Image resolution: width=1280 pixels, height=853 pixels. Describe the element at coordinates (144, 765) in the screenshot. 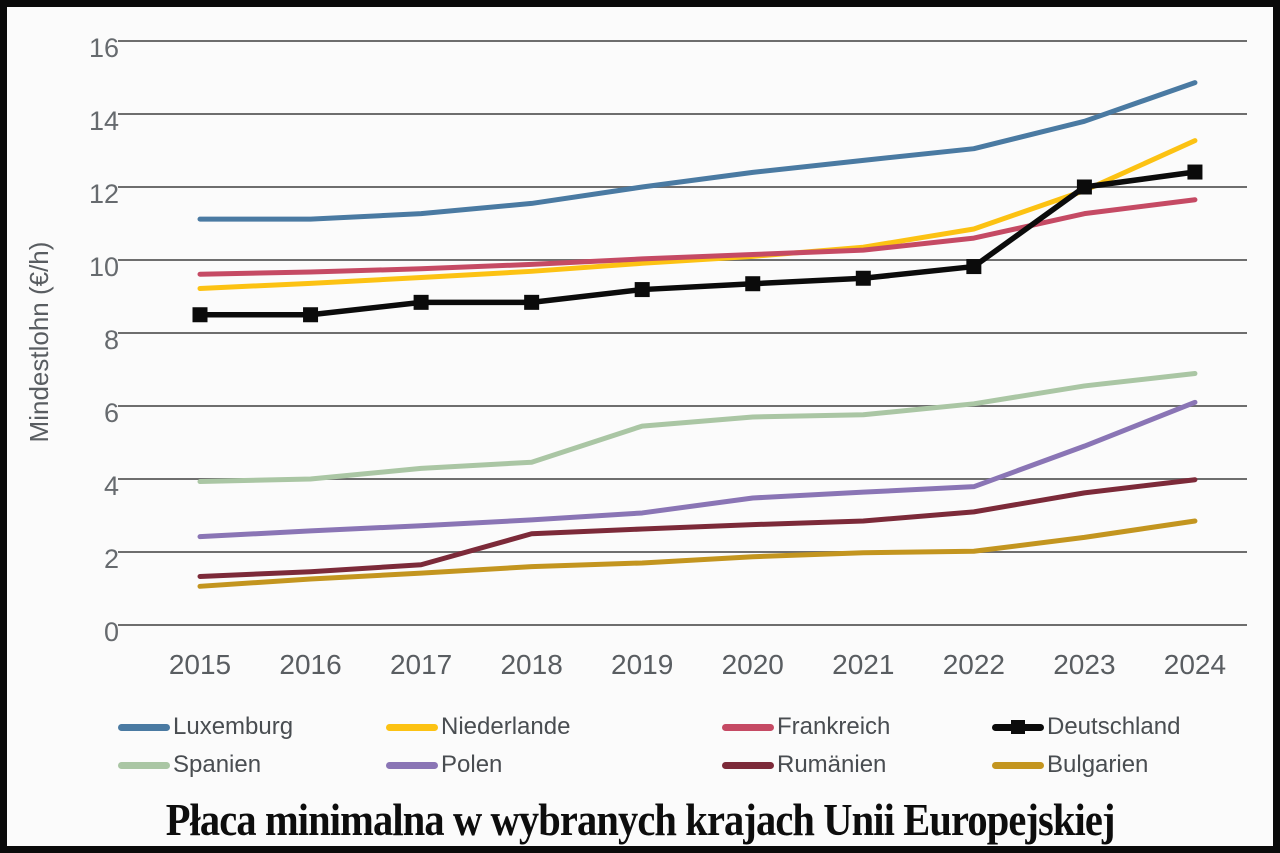

I see `legend-swatch-spanien` at that location.